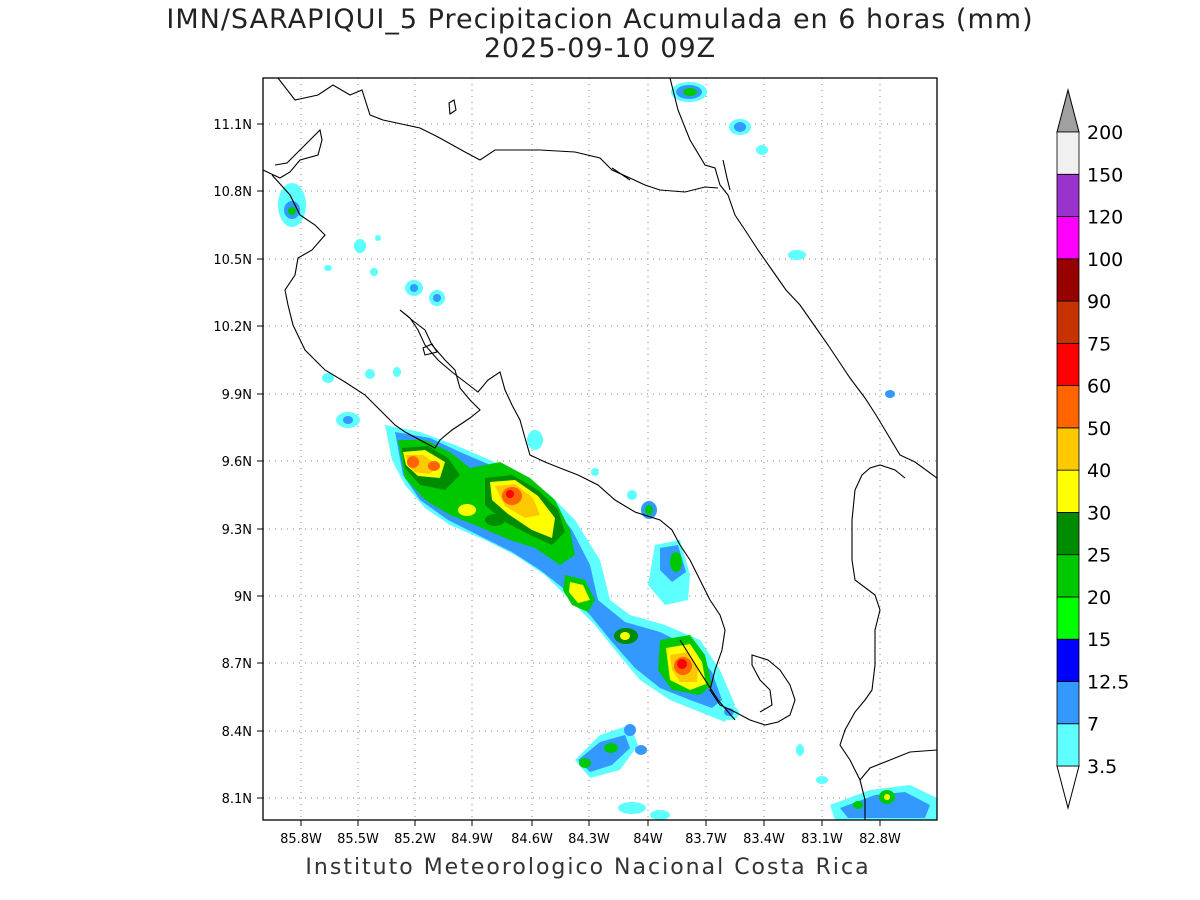 The height and width of the screenshot is (900, 1200). I want to click on pacific-coast-north, so click(293, 153).